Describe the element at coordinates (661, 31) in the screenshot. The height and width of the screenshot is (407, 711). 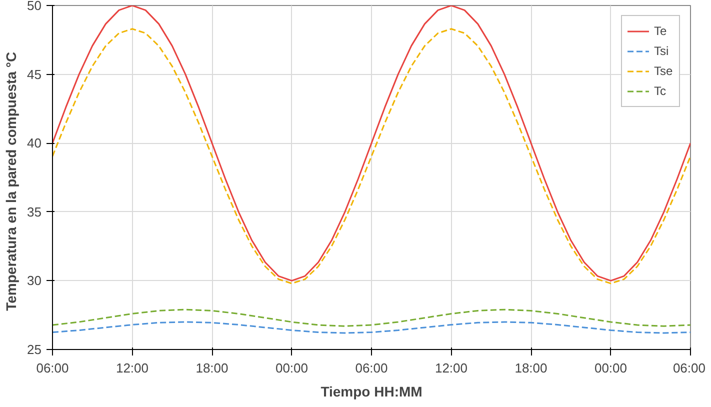
I see `legend-label: Te` at that location.